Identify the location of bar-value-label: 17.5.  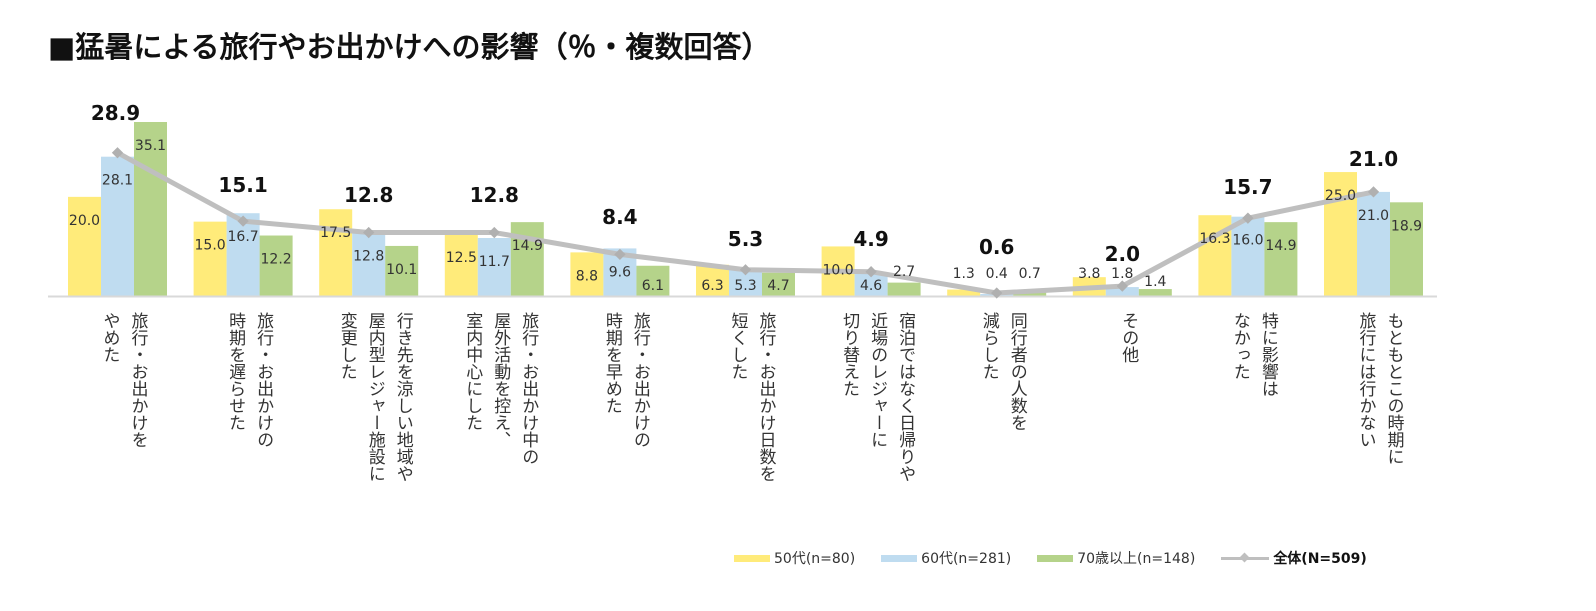
(335, 233).